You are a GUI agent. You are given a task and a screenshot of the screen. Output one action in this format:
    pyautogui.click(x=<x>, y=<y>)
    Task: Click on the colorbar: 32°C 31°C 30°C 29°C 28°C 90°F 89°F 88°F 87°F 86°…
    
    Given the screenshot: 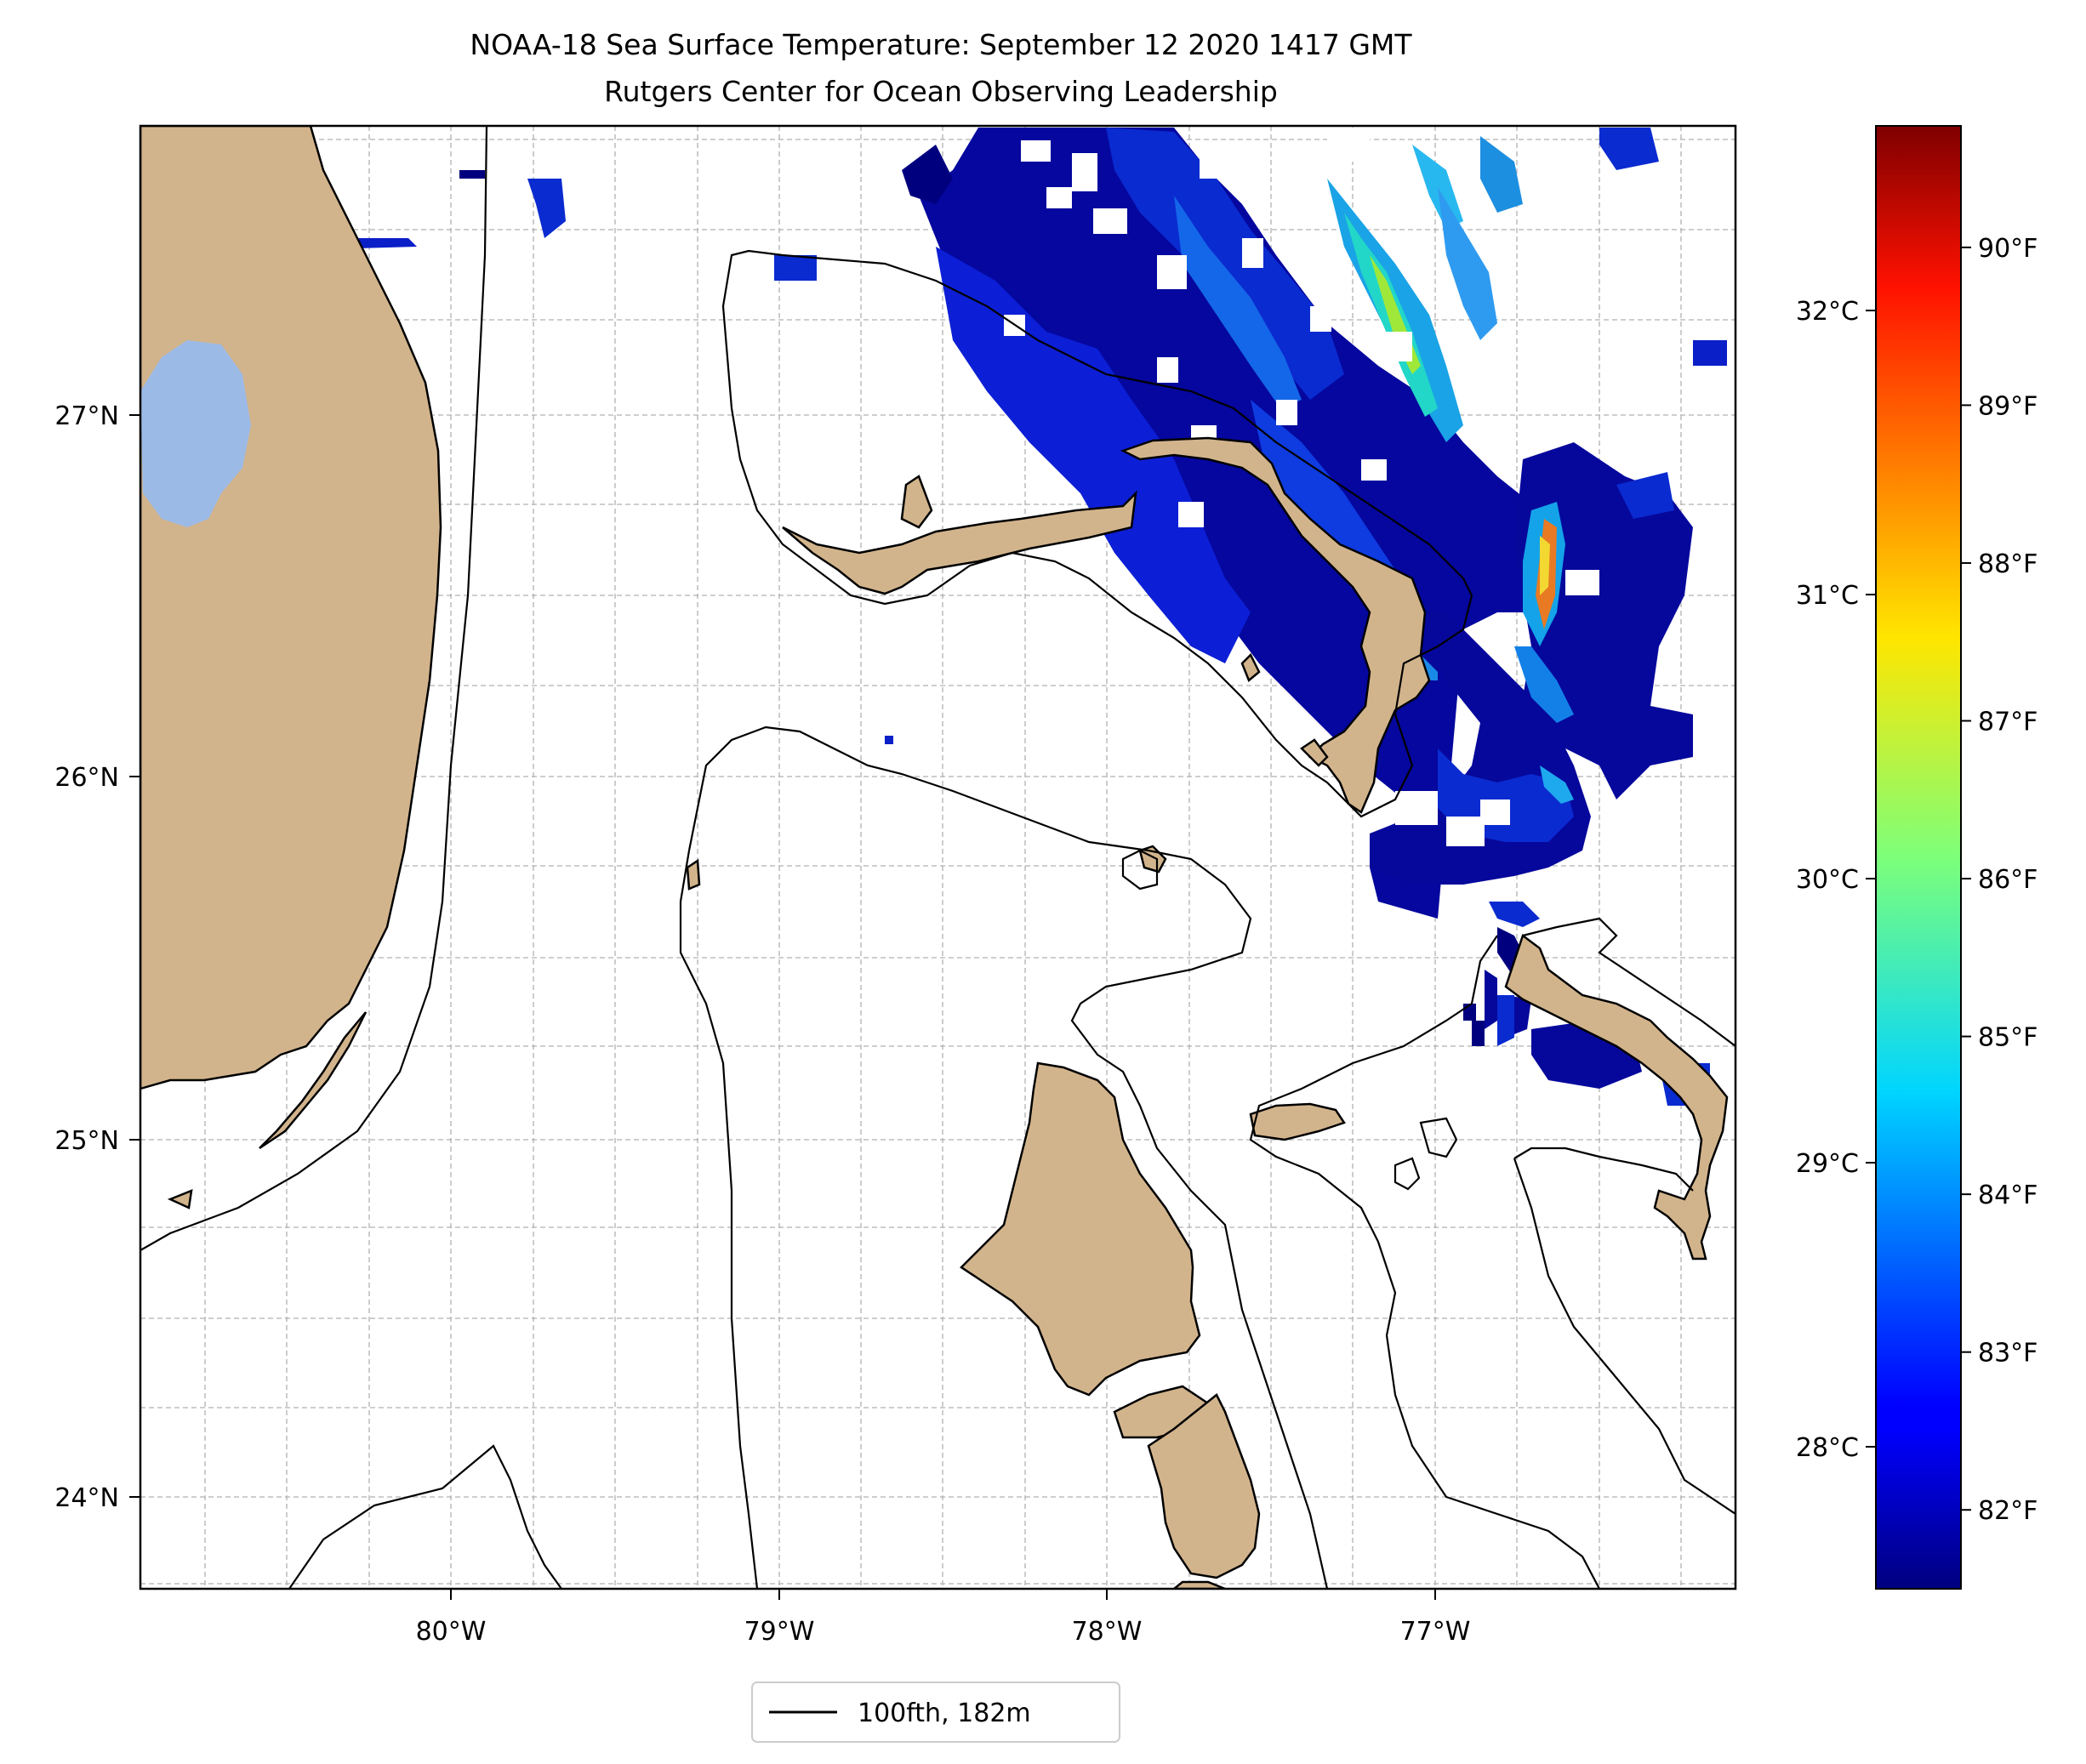 What is the action you would take?
    pyautogui.click(x=1917, y=857)
    